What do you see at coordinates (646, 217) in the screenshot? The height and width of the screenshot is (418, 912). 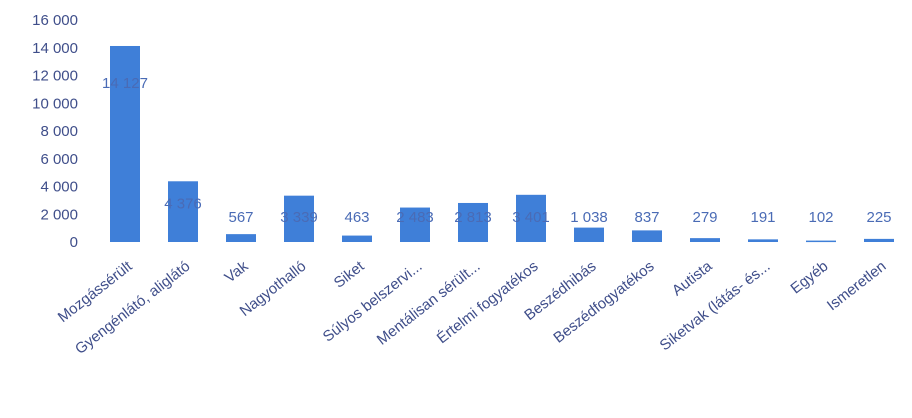 I see `data-label: 837` at bounding box center [646, 217].